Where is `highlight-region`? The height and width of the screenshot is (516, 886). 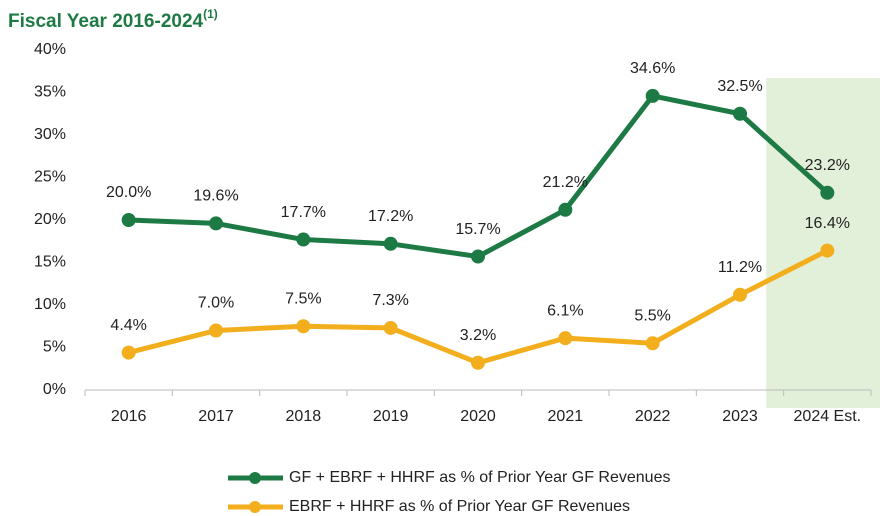
highlight-region is located at coordinates (823, 243).